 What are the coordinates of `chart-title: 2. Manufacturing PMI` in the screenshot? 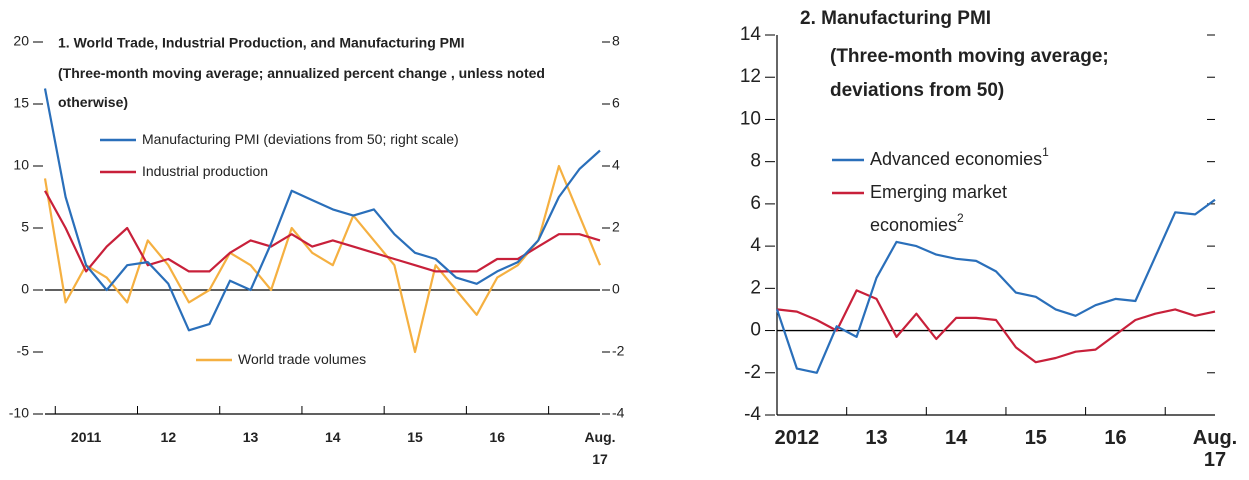 It's located at (895, 18).